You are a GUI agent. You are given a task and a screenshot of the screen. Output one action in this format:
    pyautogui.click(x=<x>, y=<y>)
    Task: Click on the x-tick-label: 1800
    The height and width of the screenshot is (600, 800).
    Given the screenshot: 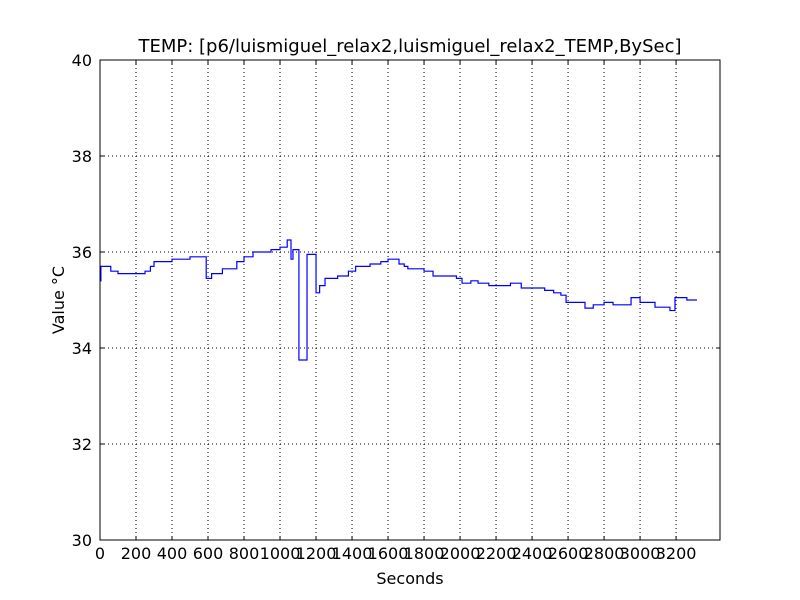 What is the action you would take?
    pyautogui.click(x=424, y=553)
    